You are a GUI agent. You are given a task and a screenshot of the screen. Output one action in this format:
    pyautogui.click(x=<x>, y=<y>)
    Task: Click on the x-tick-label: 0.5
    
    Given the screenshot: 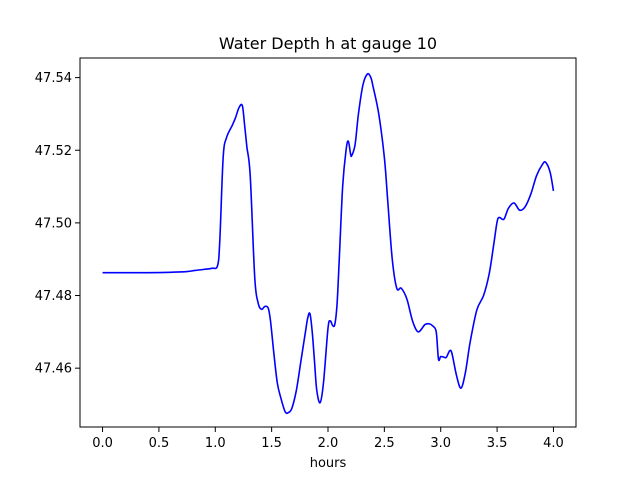 What is the action you would take?
    pyautogui.click(x=159, y=443)
    